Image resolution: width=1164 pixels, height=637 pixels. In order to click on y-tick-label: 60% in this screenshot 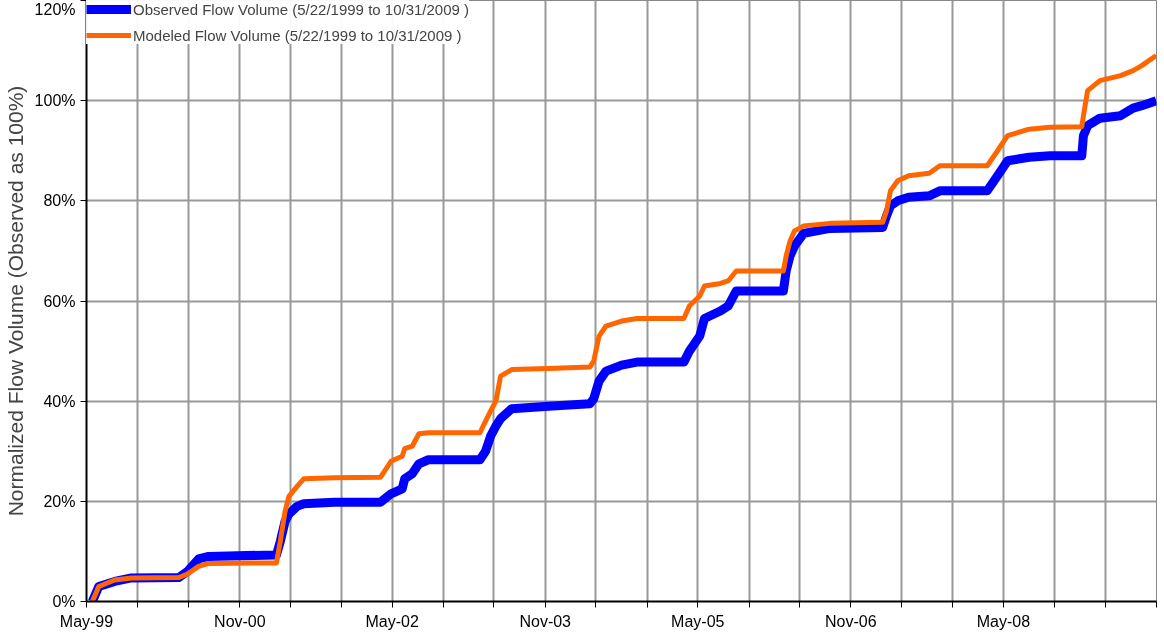, I will do `click(59, 301)`.